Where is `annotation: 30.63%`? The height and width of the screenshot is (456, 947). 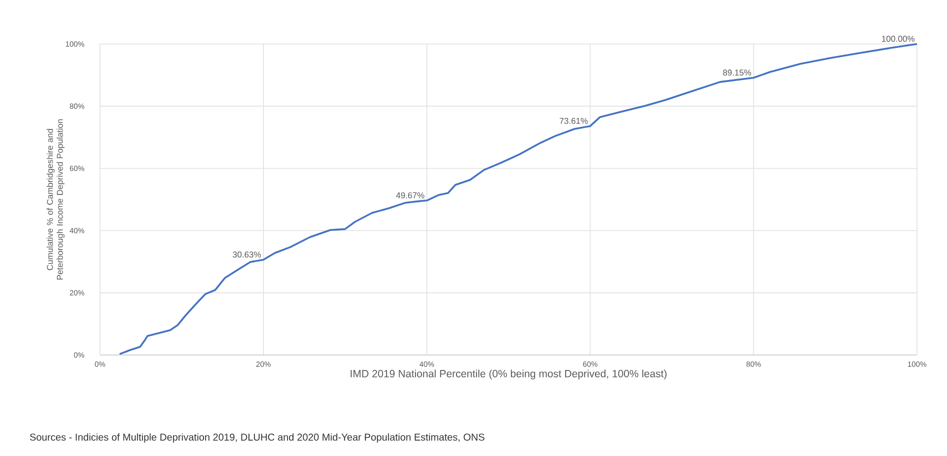 annotation: 30.63% is located at coordinates (246, 255).